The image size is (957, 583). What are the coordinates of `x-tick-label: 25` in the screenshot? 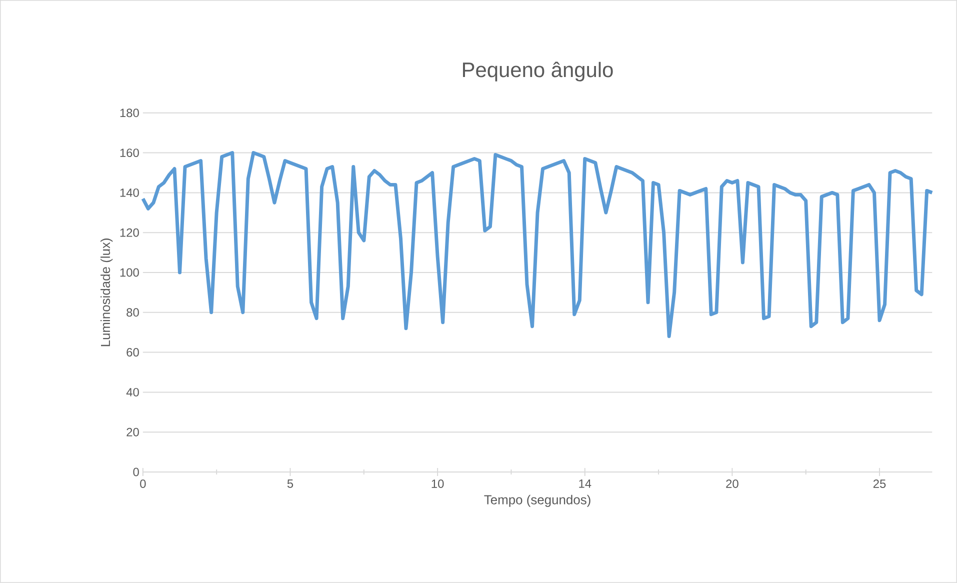 It's located at (879, 484).